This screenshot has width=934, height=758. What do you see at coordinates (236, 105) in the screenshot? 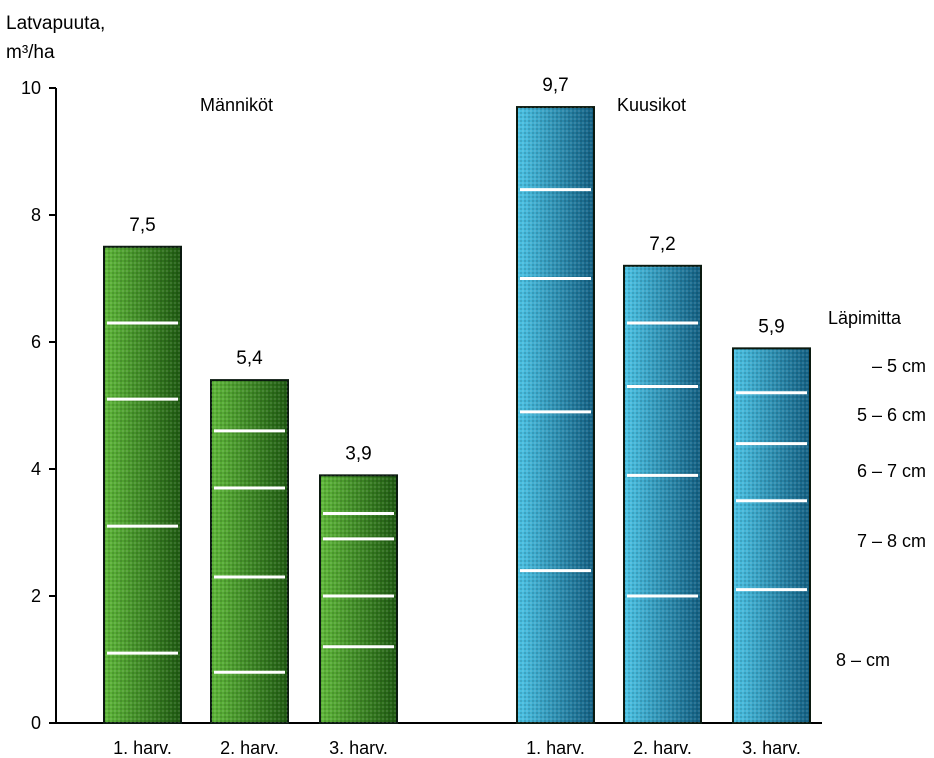
I see `group-title-pine: Männiköt` at bounding box center [236, 105].